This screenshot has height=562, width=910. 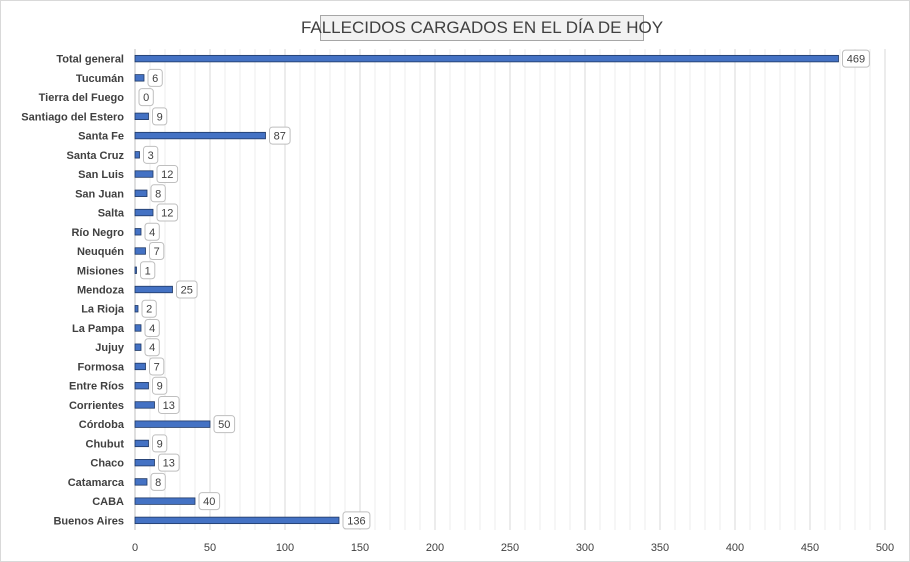 I want to click on category-label: Tierra del Fuego, so click(x=82, y=98).